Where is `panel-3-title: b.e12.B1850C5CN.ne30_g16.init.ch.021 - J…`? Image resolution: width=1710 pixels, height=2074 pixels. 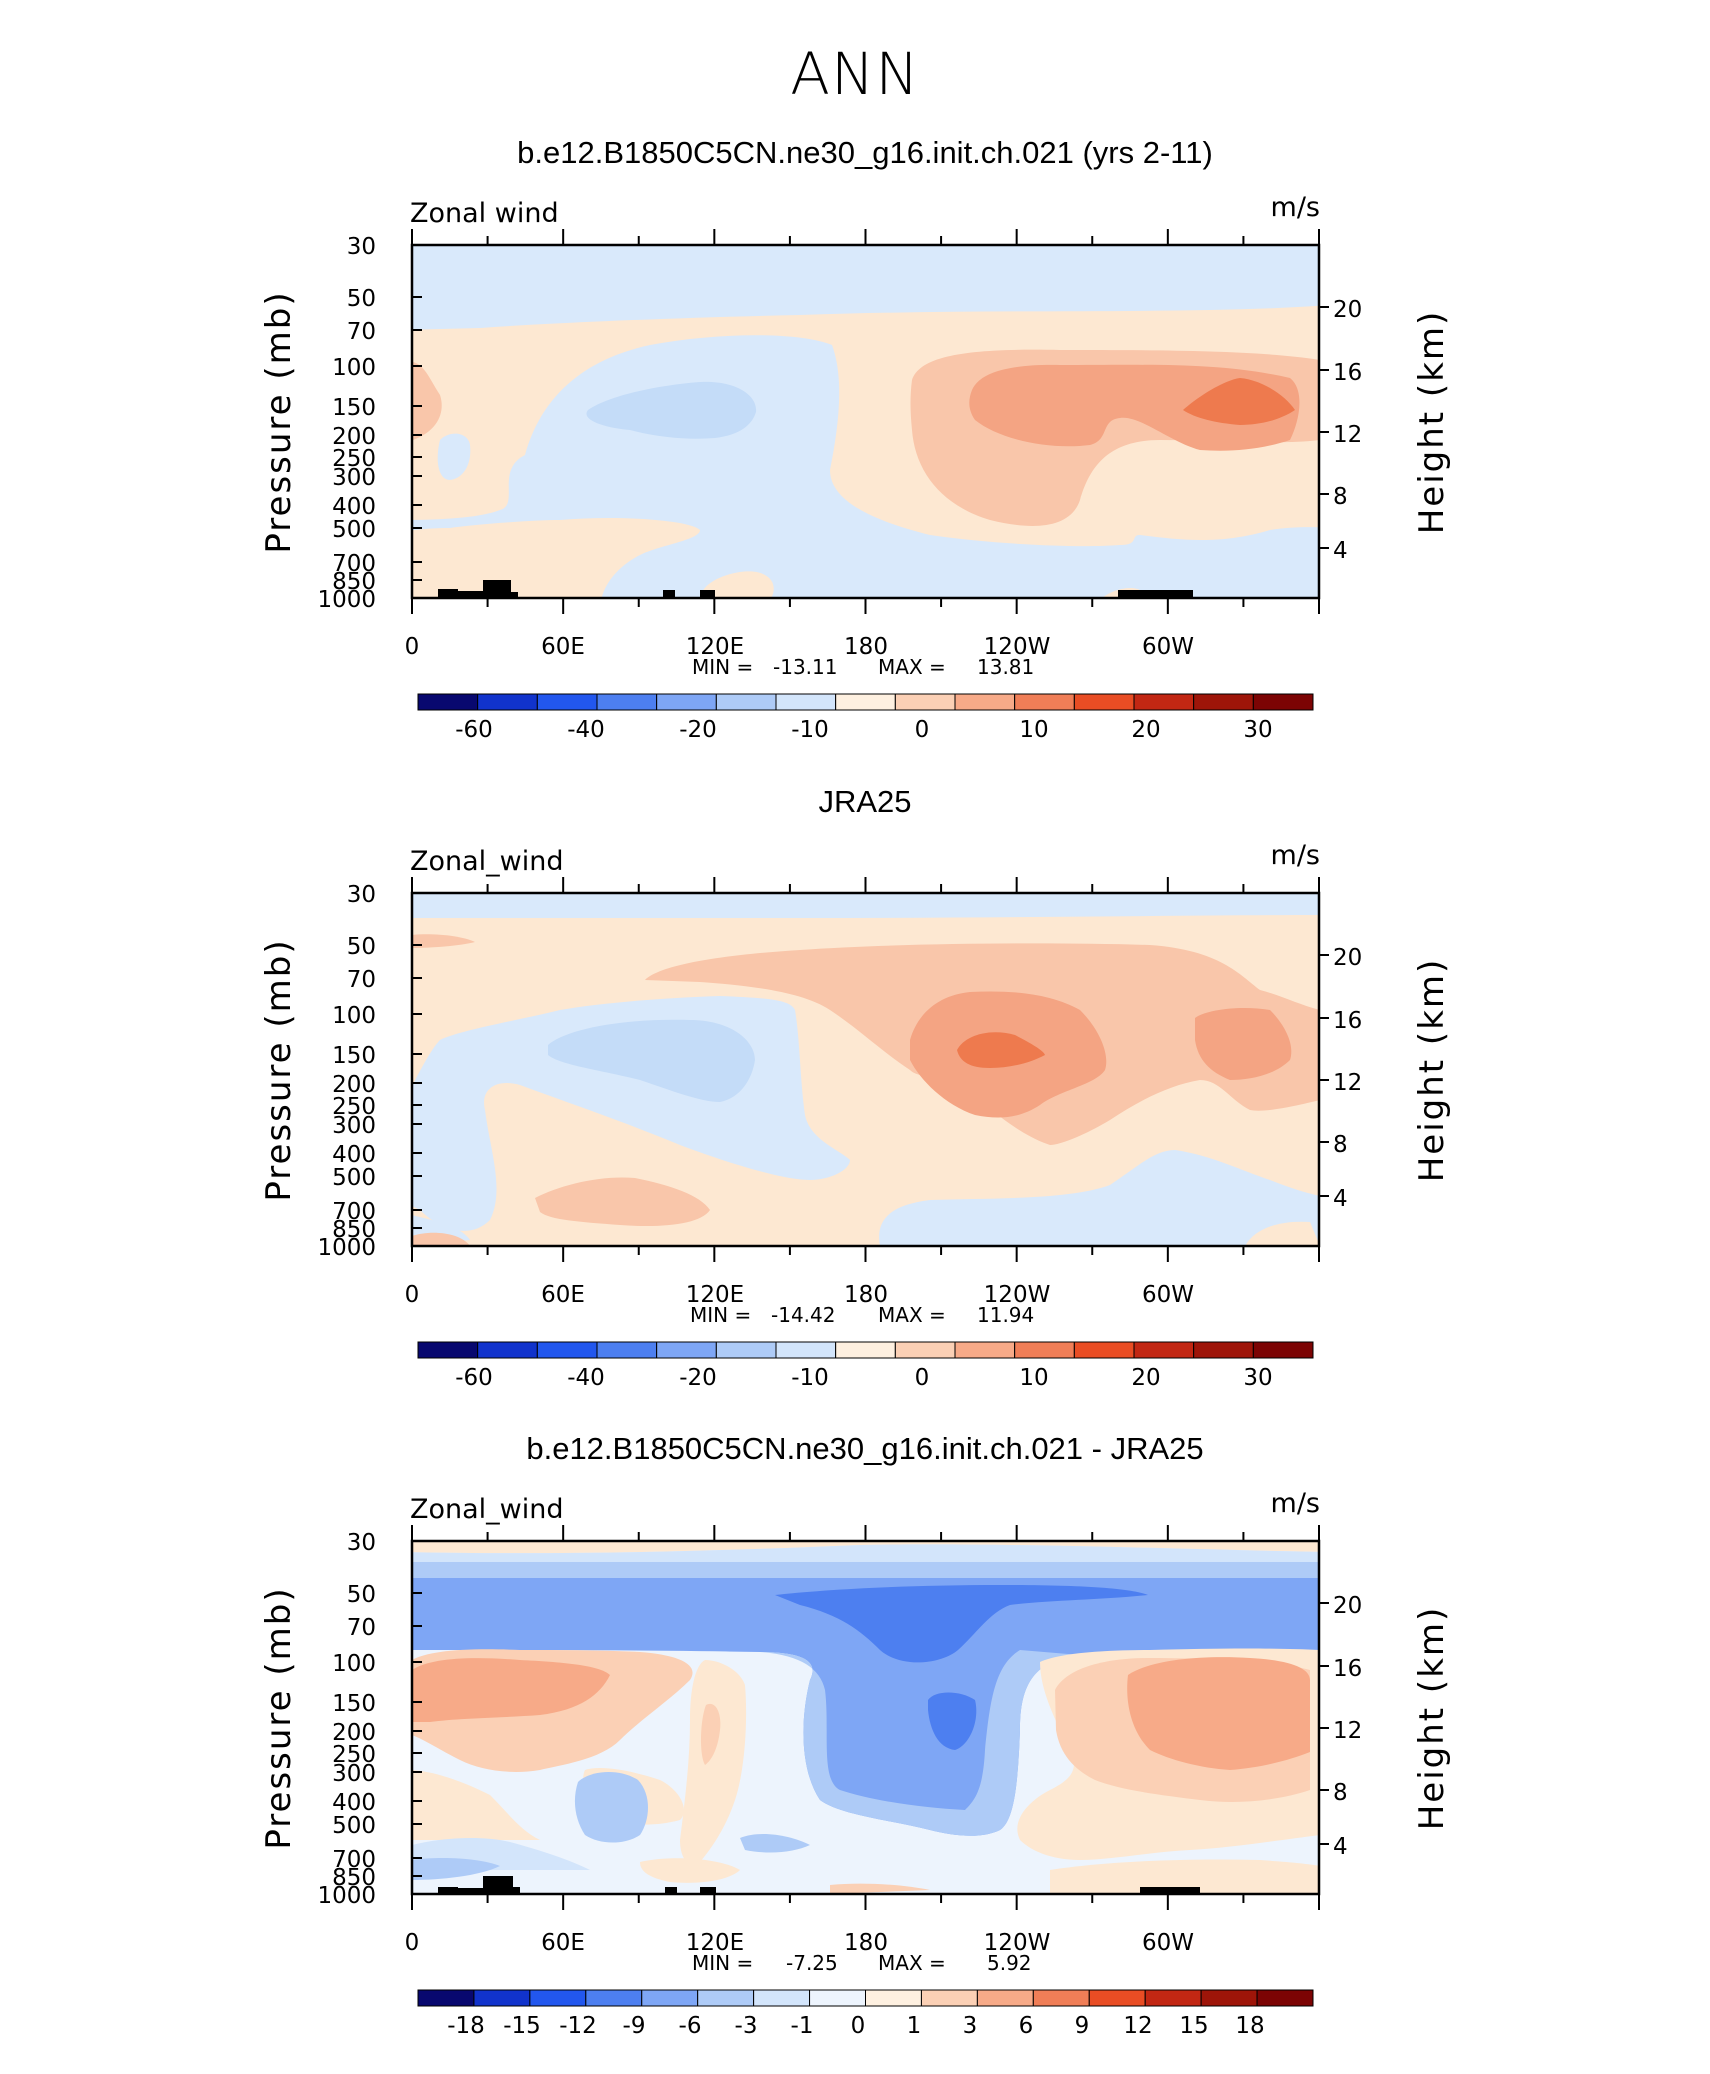 panel-3-title: b.e12.B1850C5CN.ne30_g16.init.ch.021 - J… is located at coordinates (864, 1448).